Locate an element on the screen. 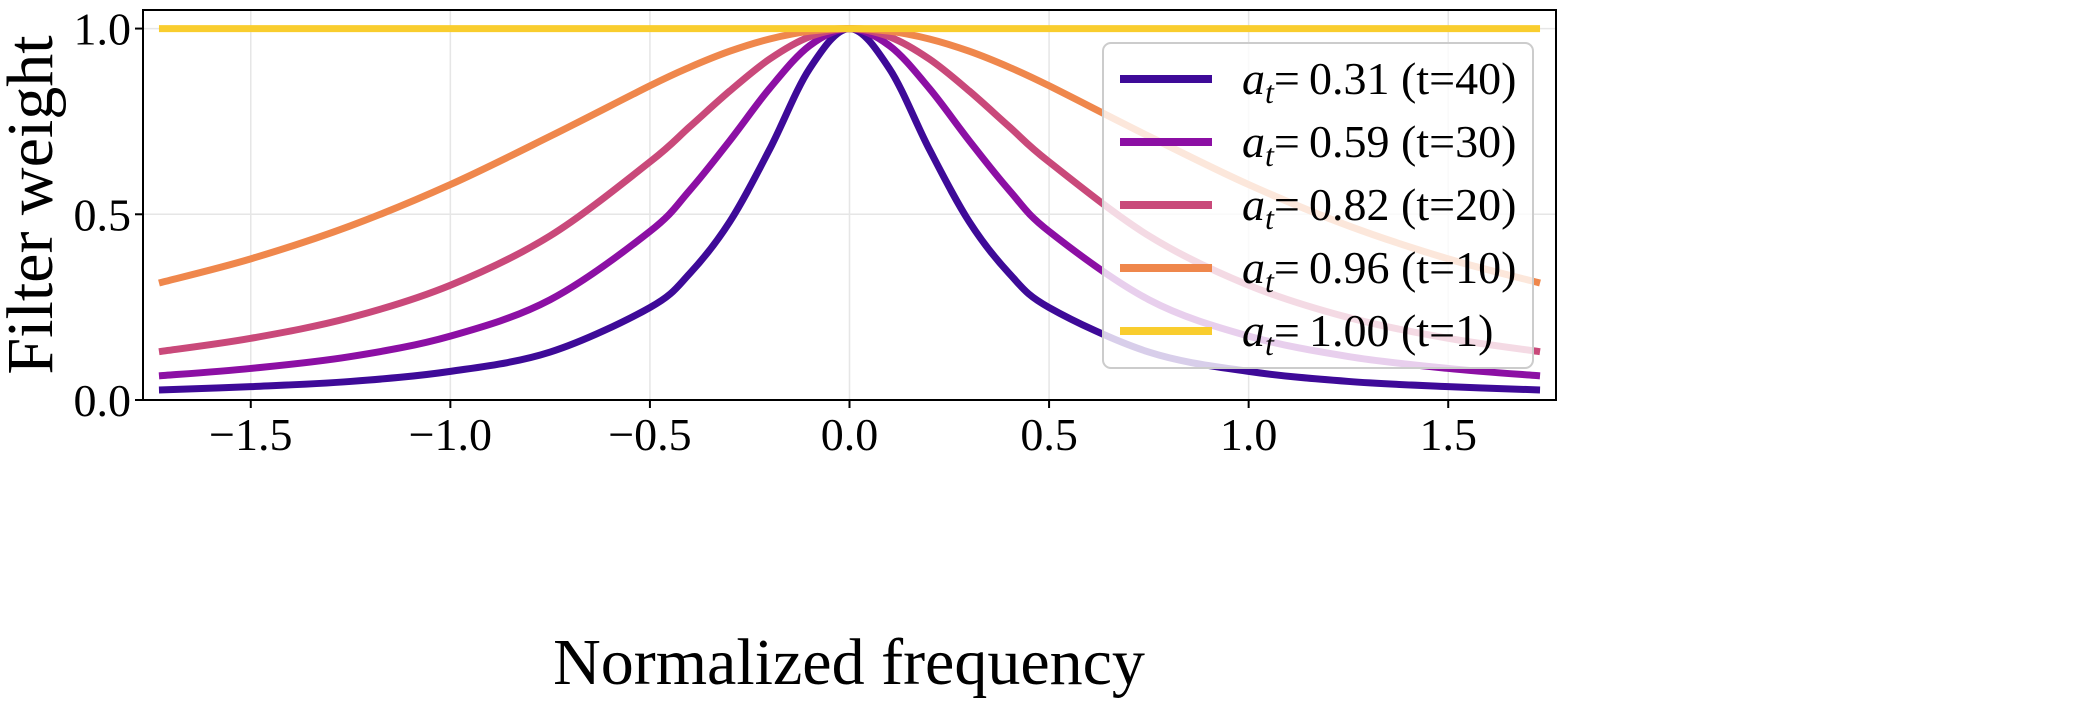  legend-label: at= 1.00 (t=1) is located at coordinates (1367, 333).